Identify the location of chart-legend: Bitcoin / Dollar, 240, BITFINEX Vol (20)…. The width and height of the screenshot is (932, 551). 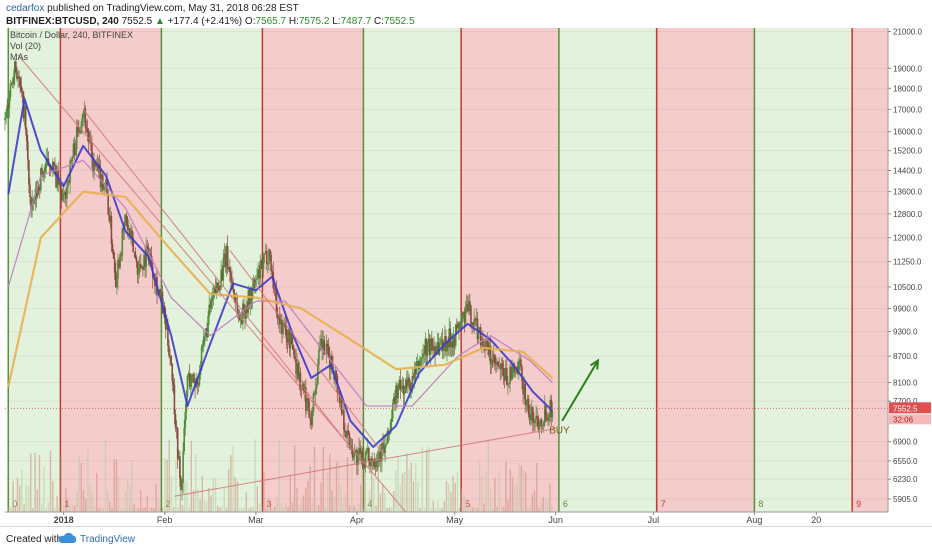
(71, 46).